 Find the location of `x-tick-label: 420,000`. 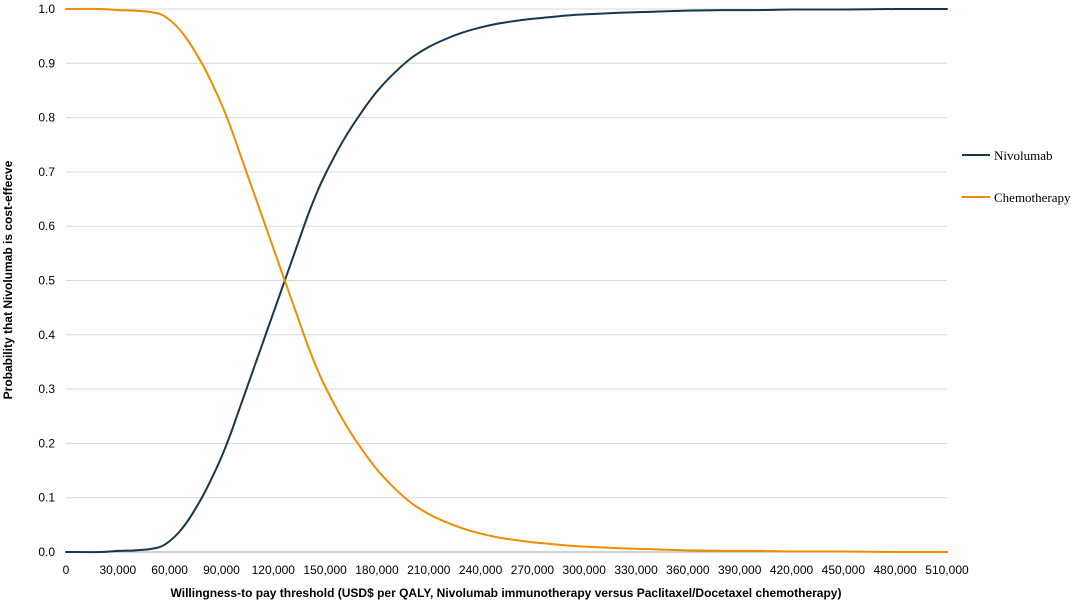

x-tick-label: 420,000 is located at coordinates (792, 570).